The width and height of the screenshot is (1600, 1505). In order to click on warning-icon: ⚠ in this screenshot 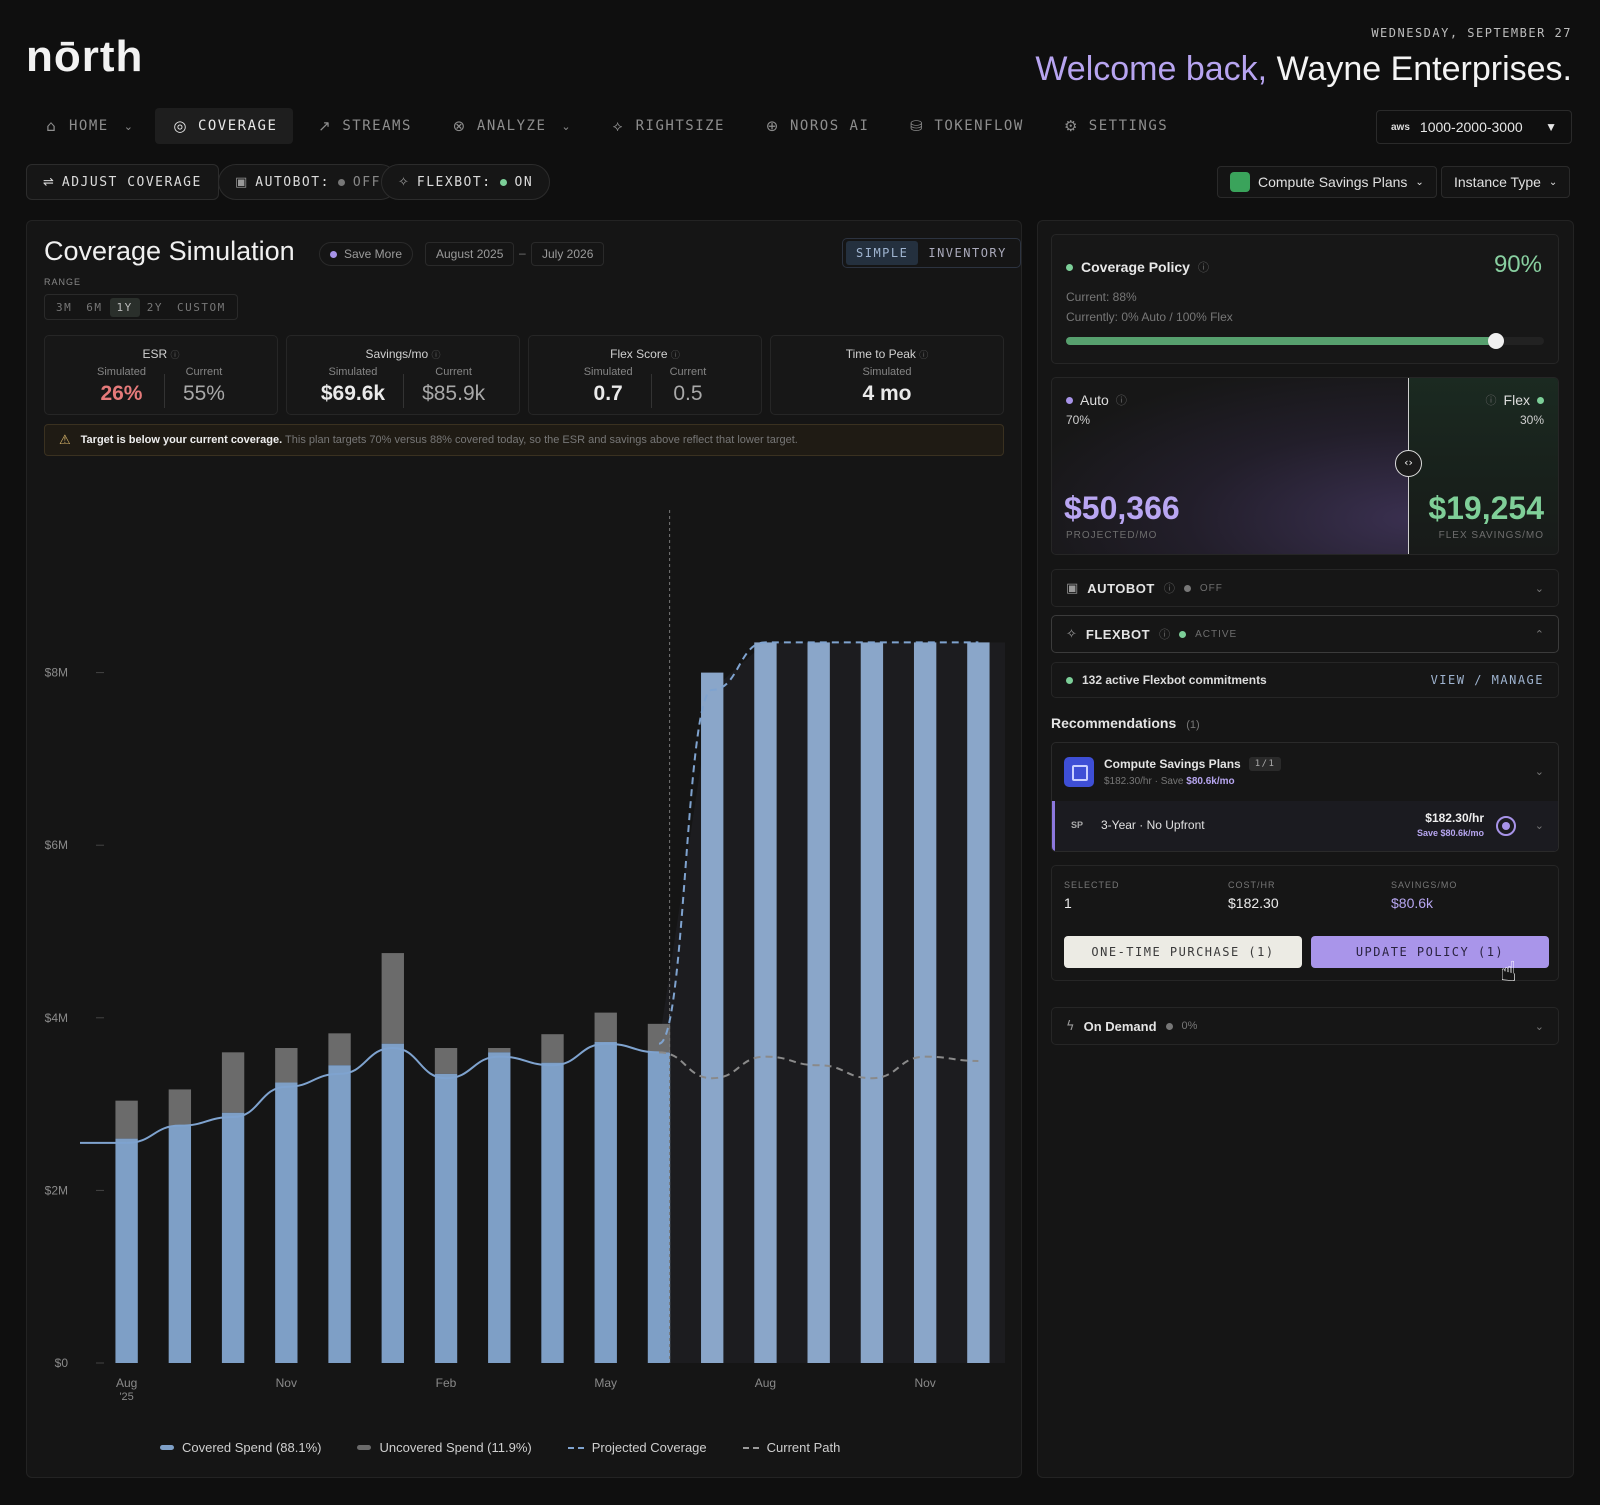, I will do `click(65, 440)`.